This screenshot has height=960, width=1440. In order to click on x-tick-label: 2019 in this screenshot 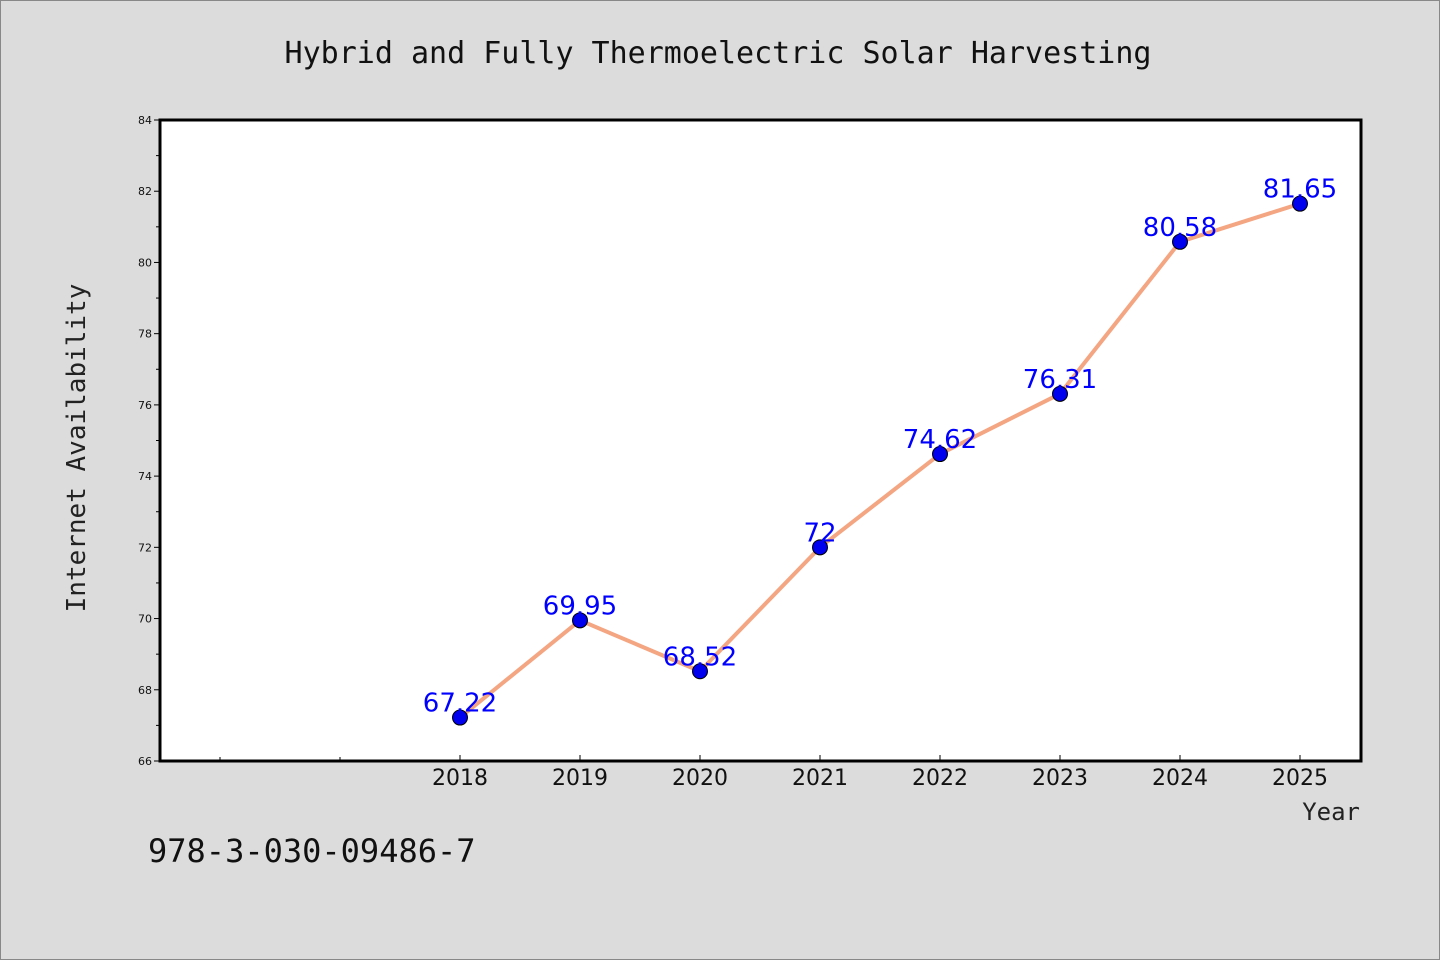, I will do `click(580, 778)`.